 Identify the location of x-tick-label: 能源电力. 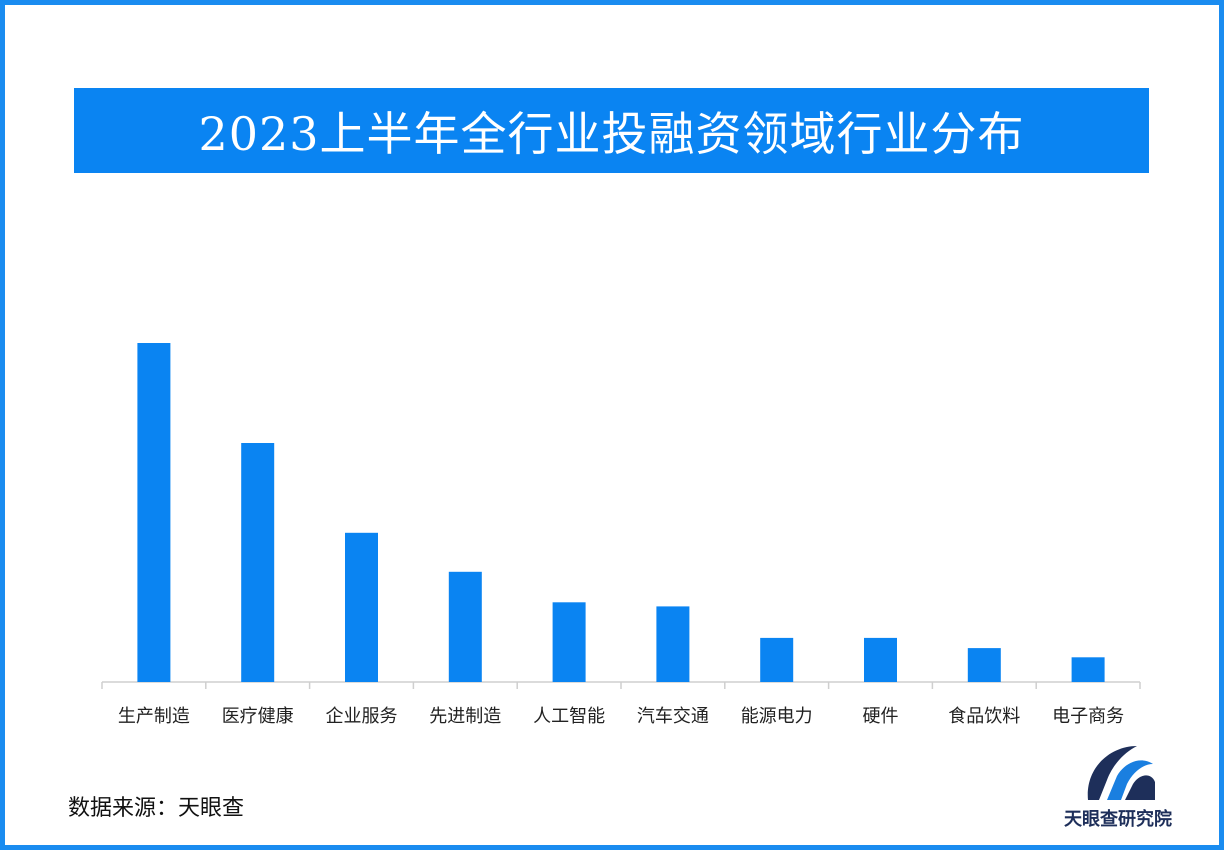
(777, 716).